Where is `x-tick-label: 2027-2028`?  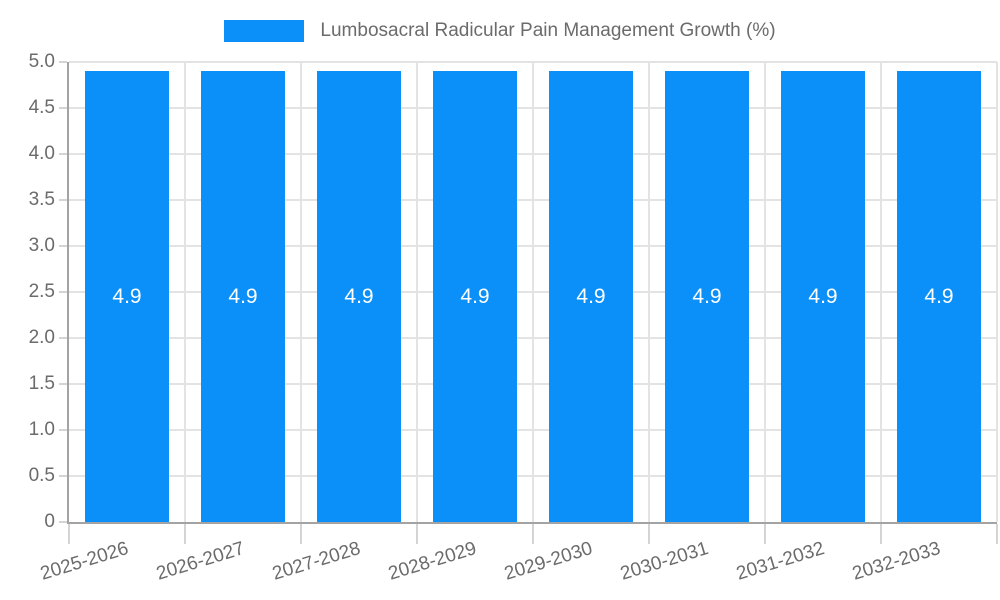 x-tick-label: 2027-2028 is located at coordinates (317, 561).